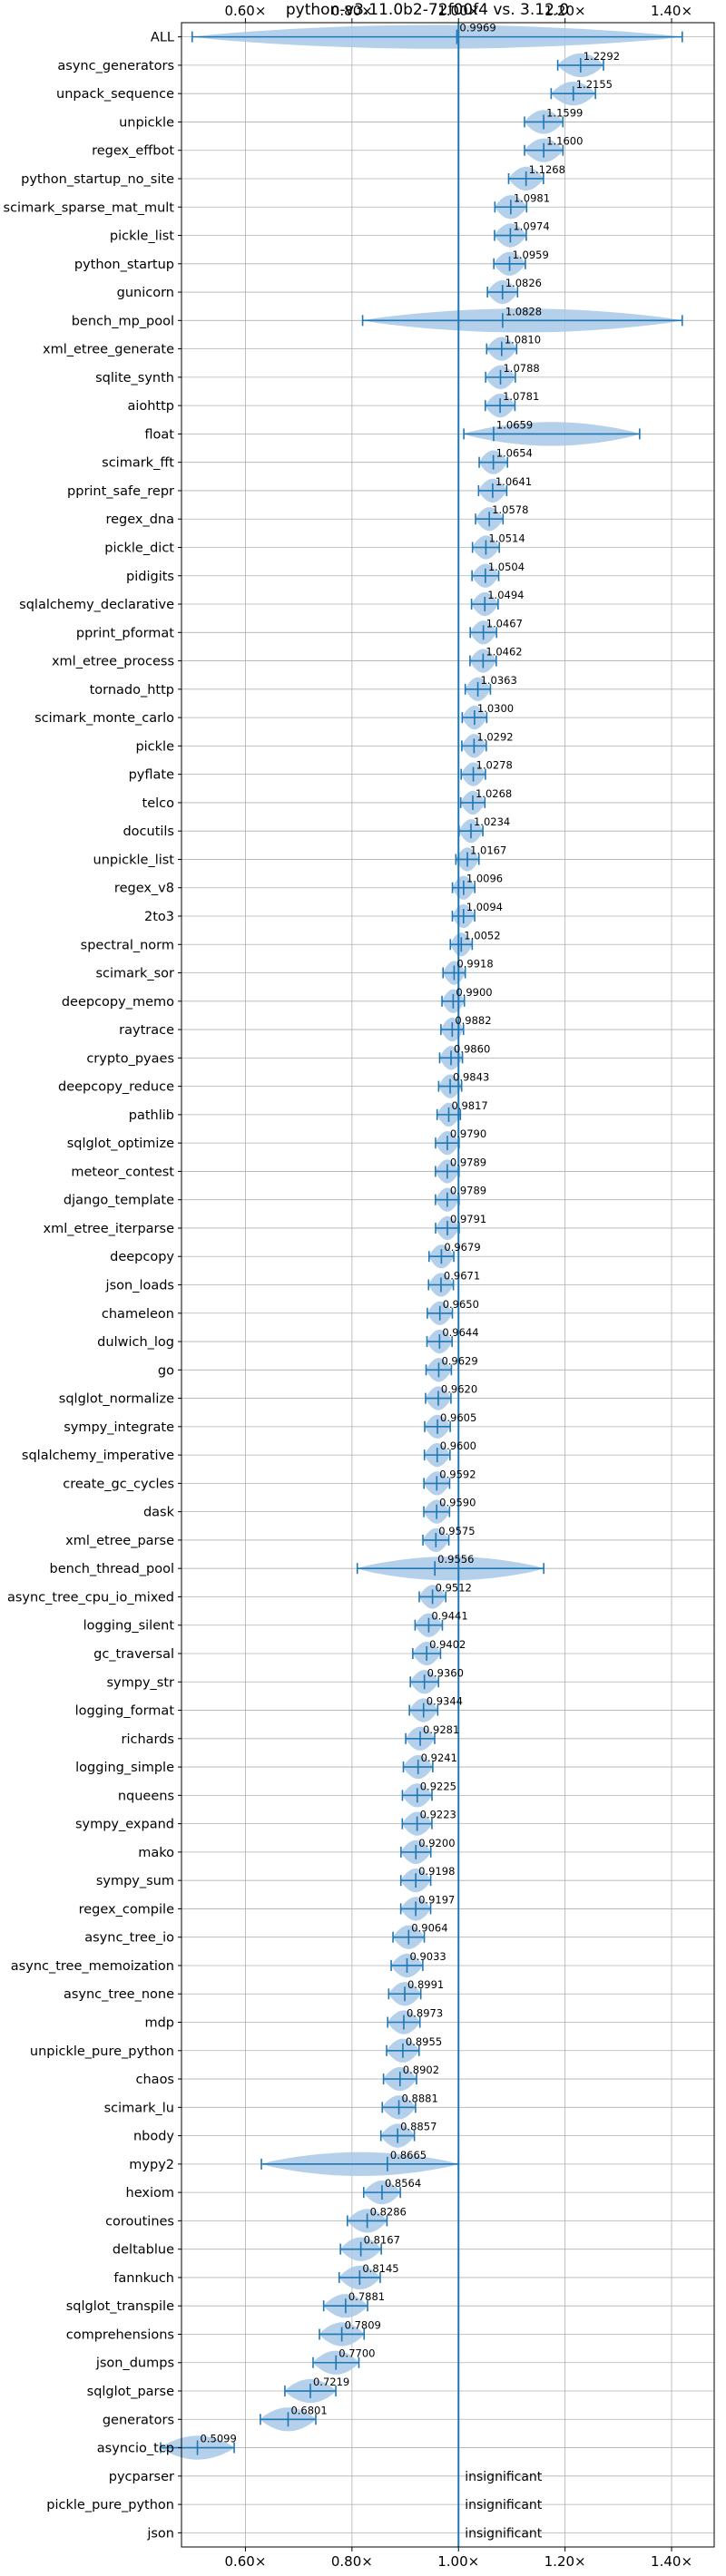 This screenshot has width=726, height=2576. I want to click on category-label-pathlib: pathlib, so click(151, 1115).